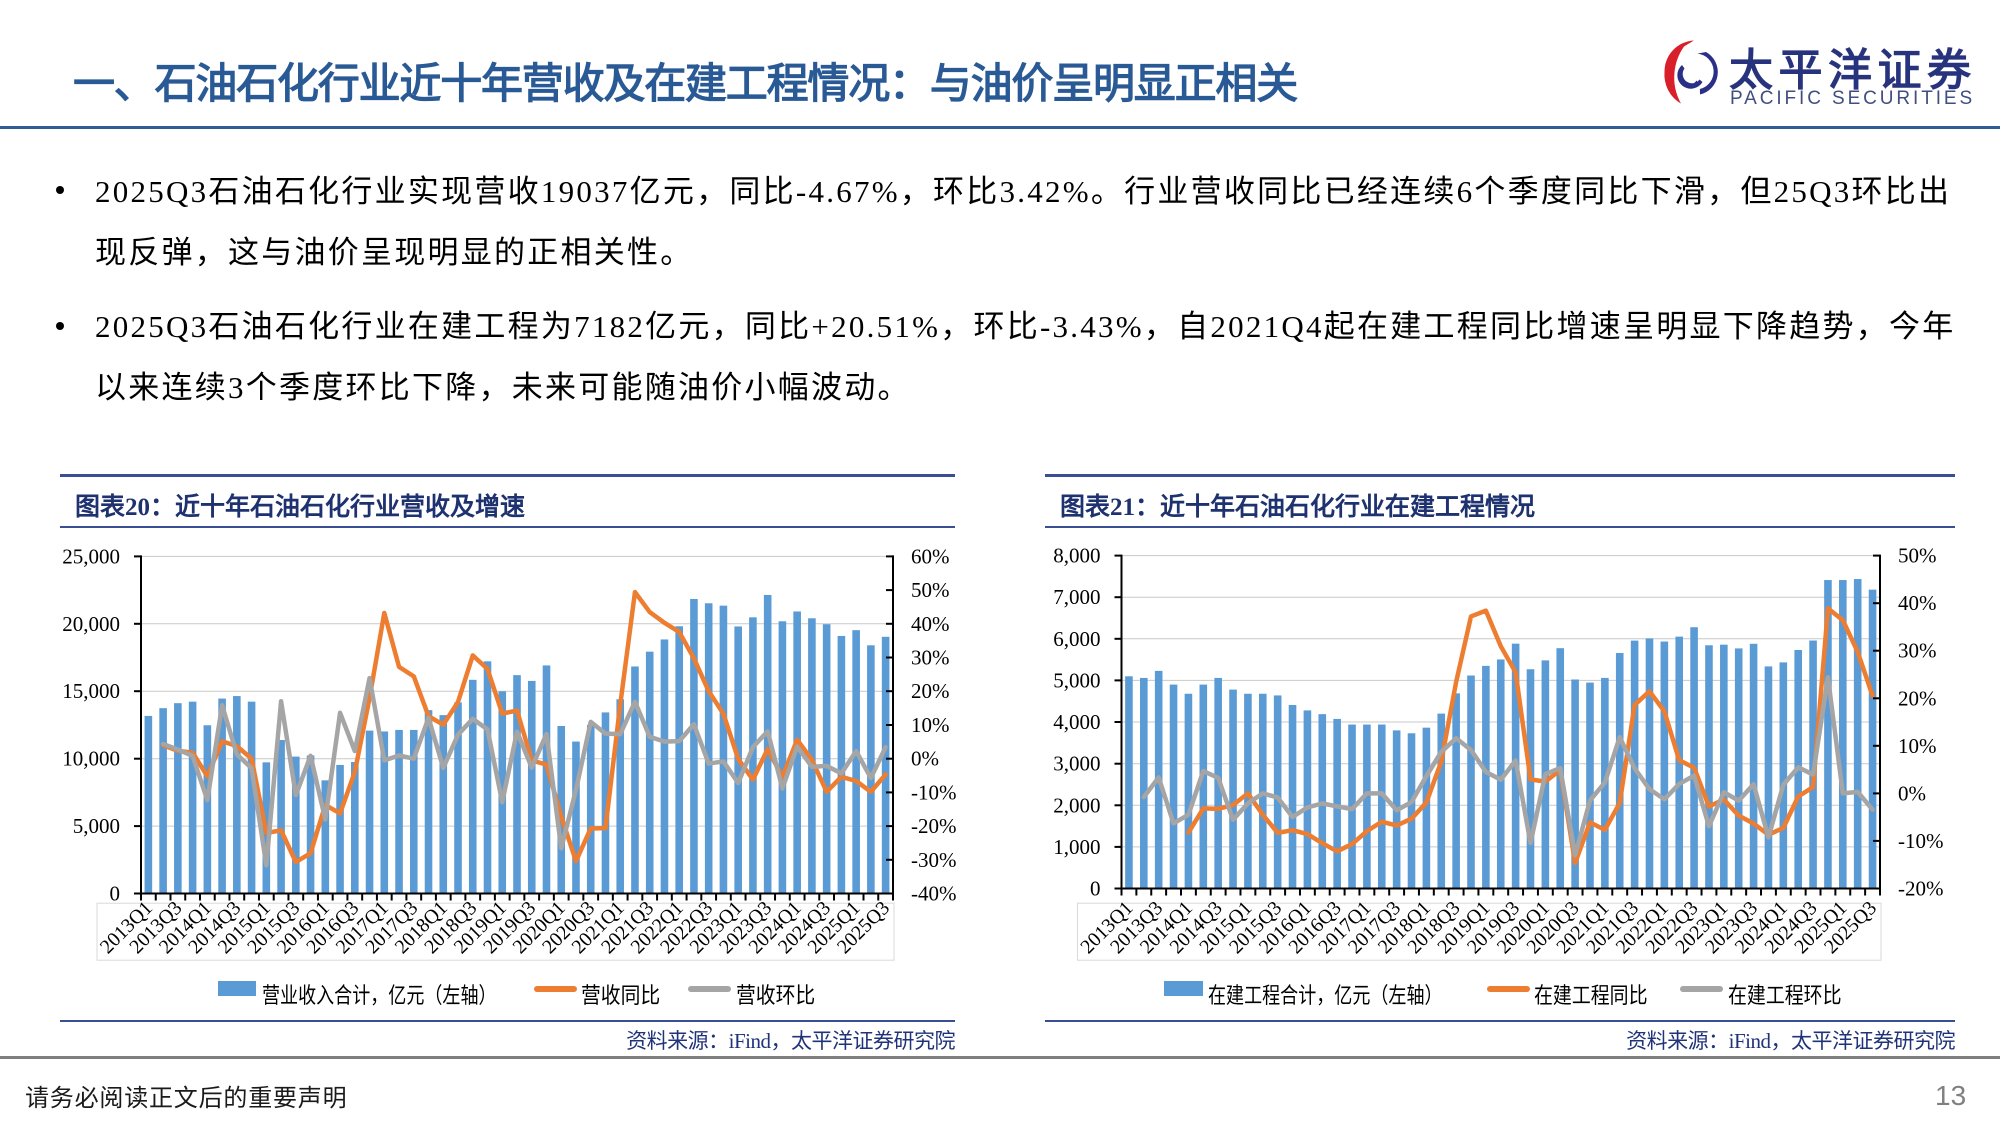 The width and height of the screenshot is (2000, 1125). Describe the element at coordinates (1076, 556) in the screenshot. I see `svg-text: 8,000` at that location.